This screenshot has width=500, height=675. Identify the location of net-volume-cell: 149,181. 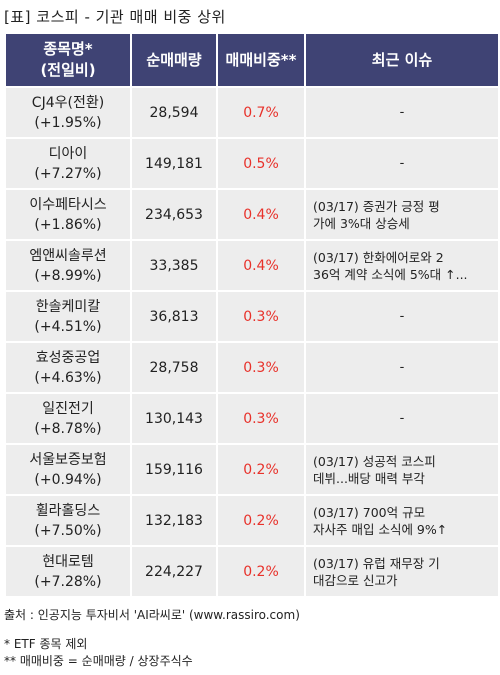
(174, 163).